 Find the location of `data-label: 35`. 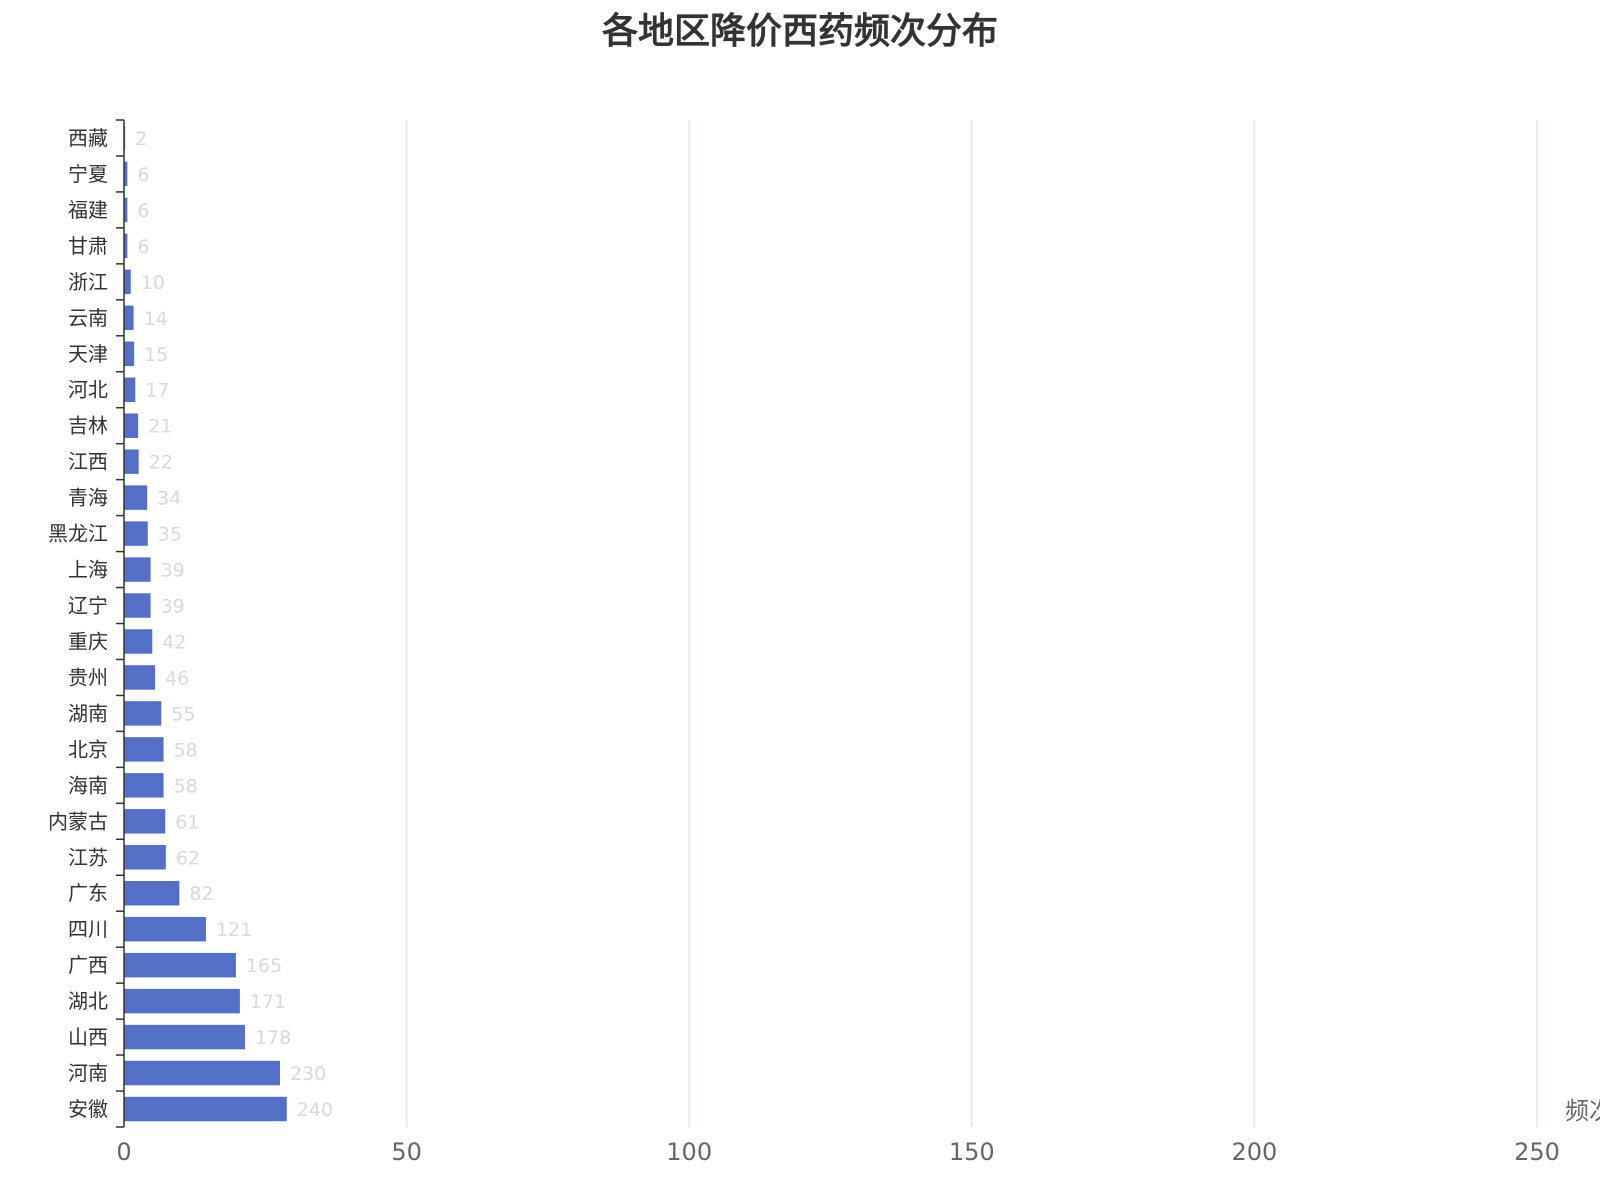

data-label: 35 is located at coordinates (170, 535).